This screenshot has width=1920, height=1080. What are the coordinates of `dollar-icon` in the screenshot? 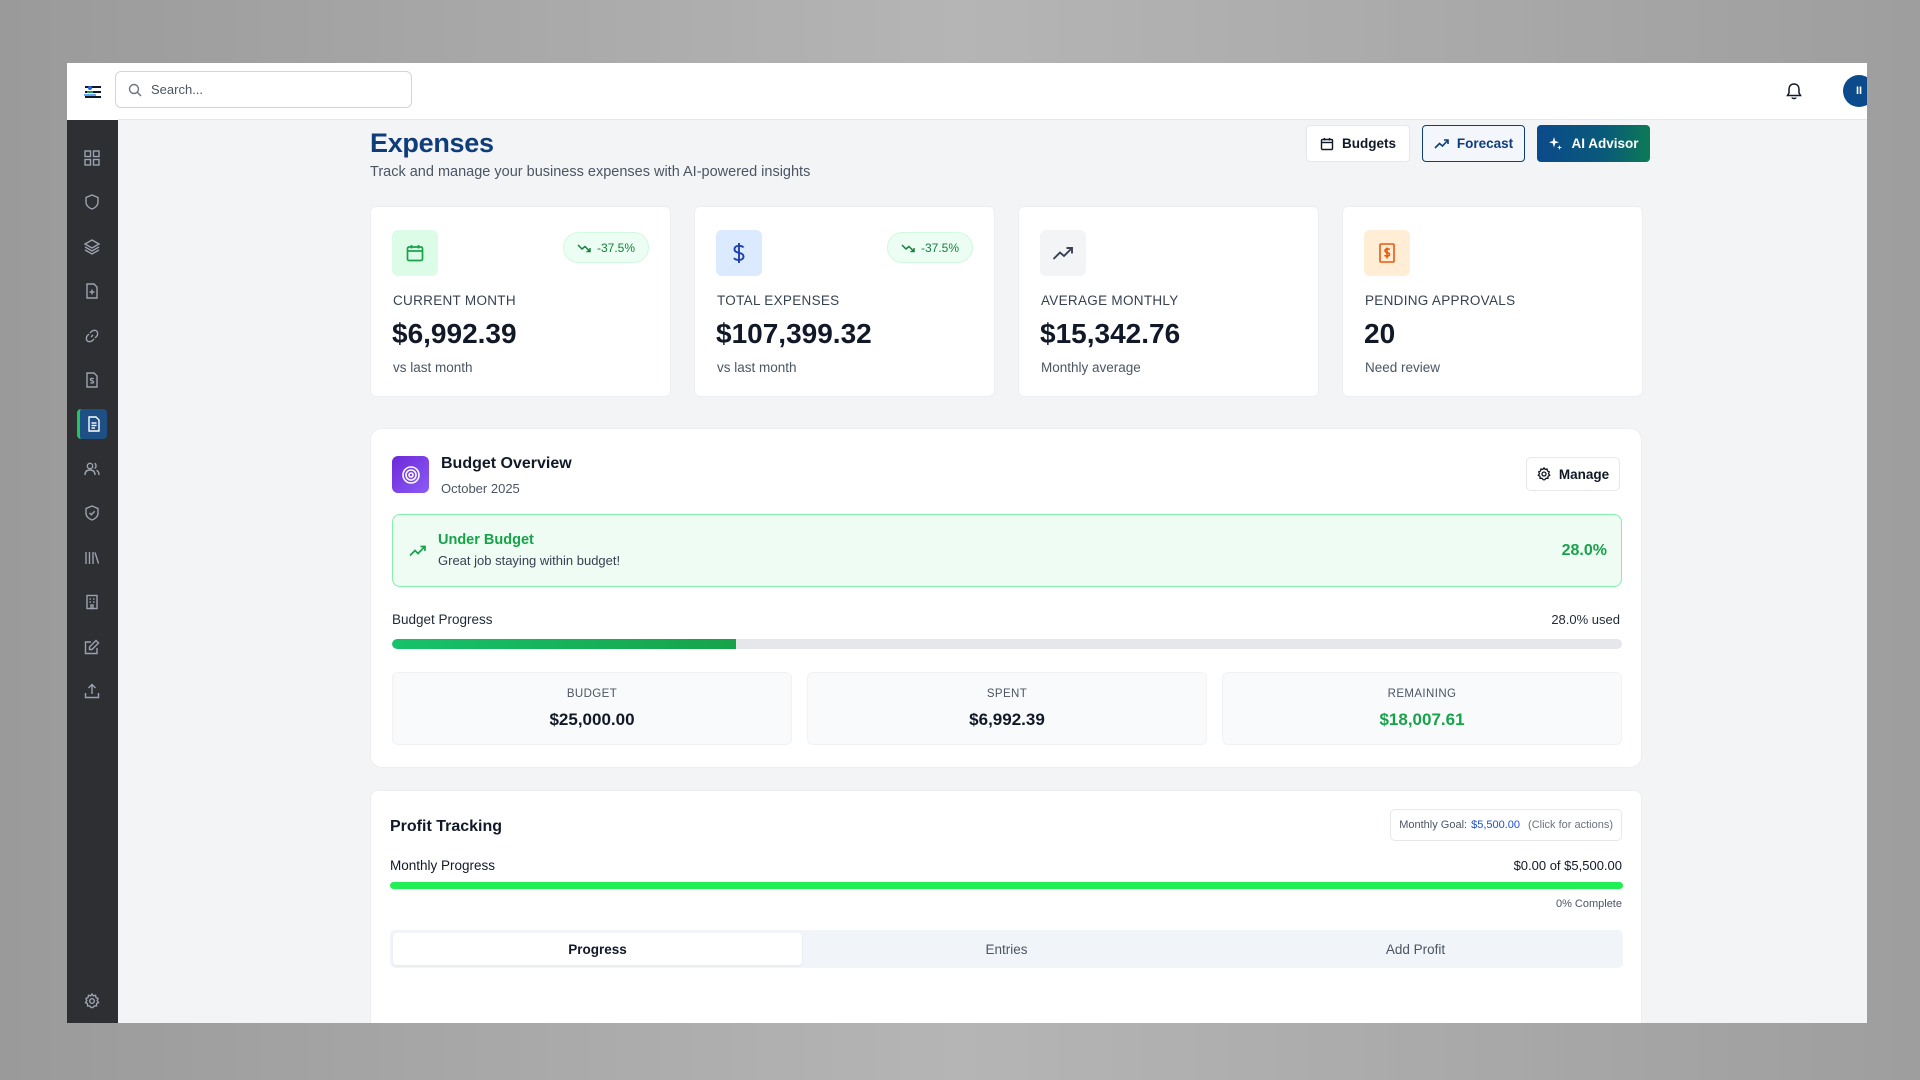 It's located at (739, 253).